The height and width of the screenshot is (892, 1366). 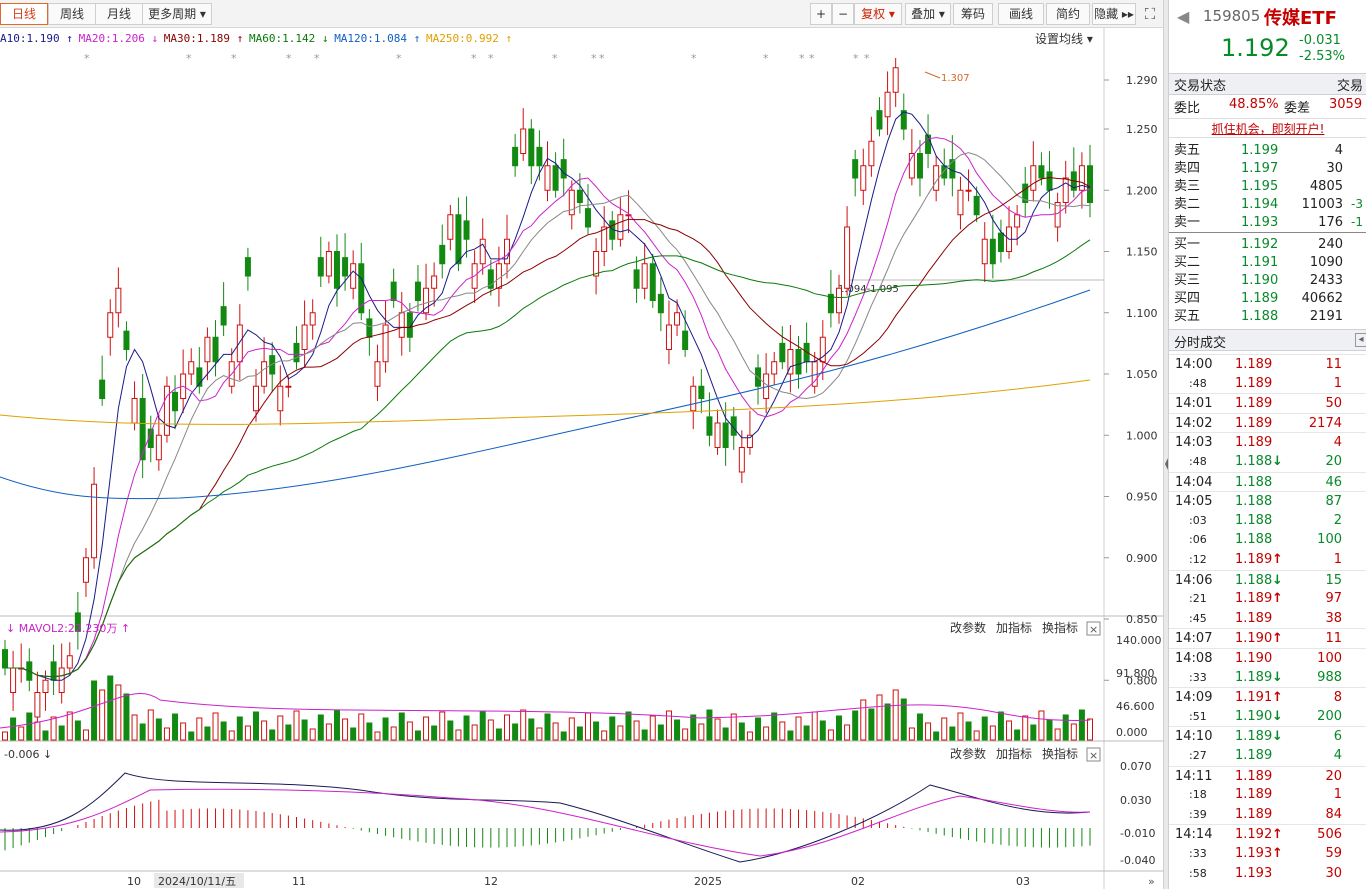 I want to click on bid-row-1: 买二 1.191 1090, so click(x=1258, y=262).